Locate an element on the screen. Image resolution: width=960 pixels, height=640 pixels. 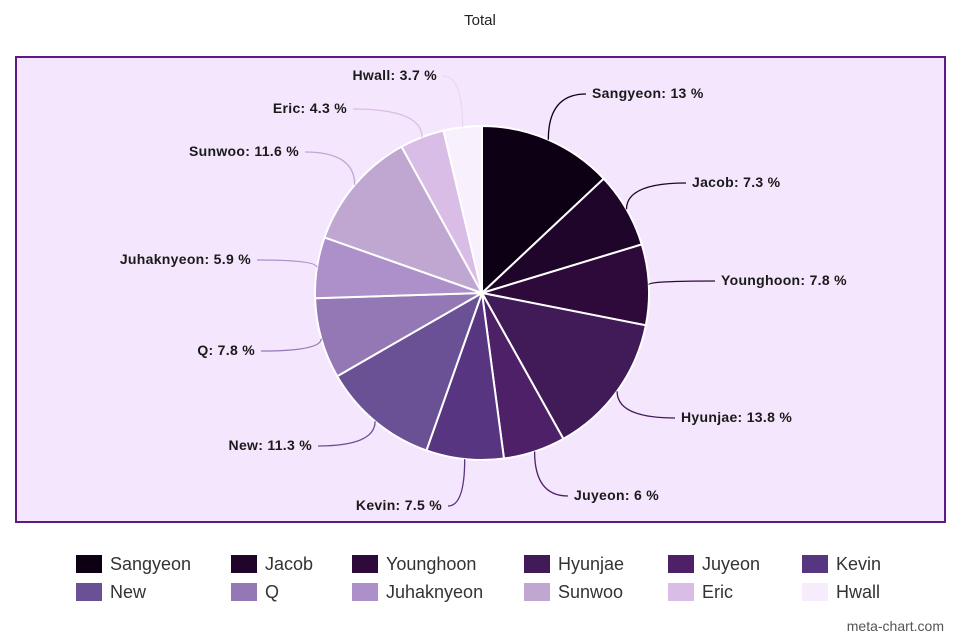
legend-label: New is located at coordinates (128, 591).